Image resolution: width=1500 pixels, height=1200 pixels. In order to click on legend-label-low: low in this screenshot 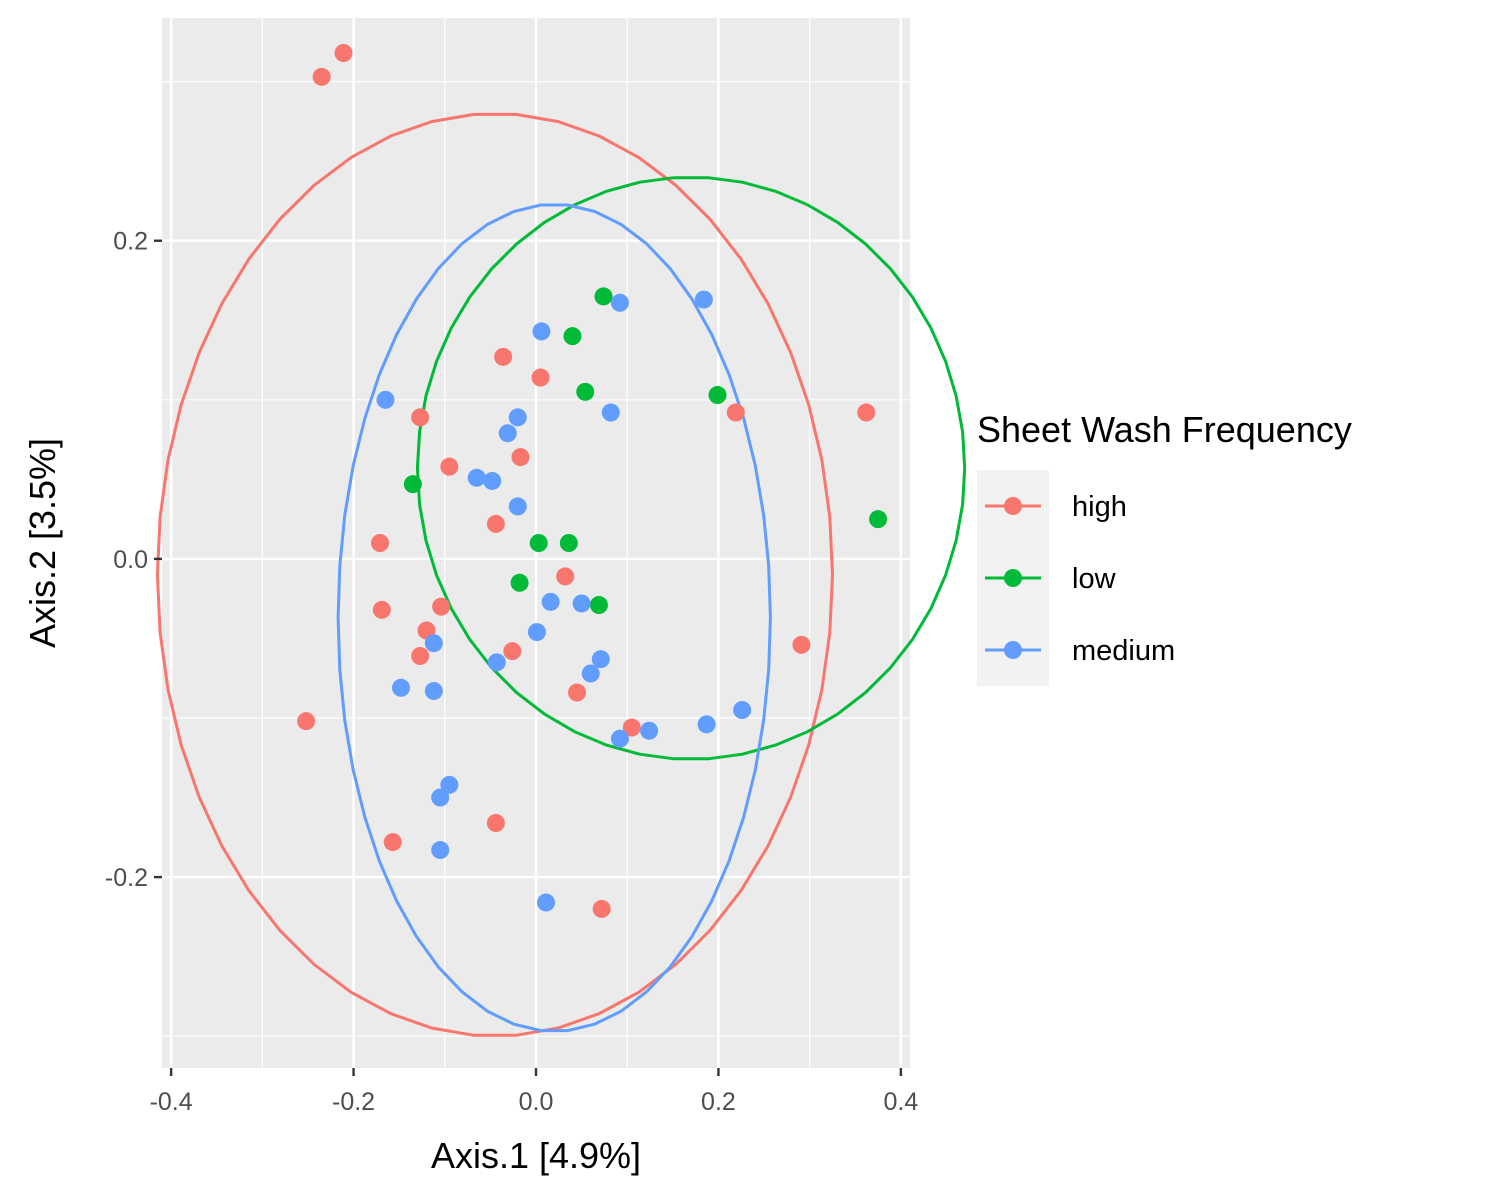, I will do `click(1094, 579)`.